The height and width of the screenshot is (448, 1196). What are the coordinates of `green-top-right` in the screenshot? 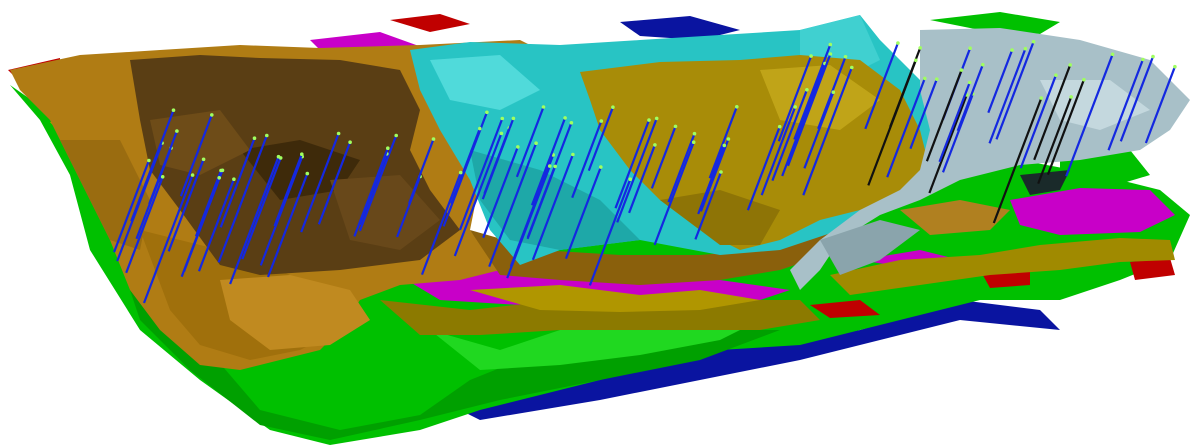 It's located at (995, 23).